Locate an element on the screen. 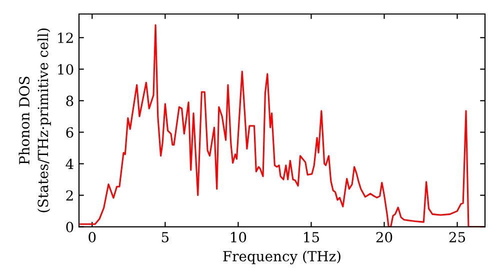 This screenshot has width=500, height=280. y-tick-label: 8 is located at coordinates (70, 101).